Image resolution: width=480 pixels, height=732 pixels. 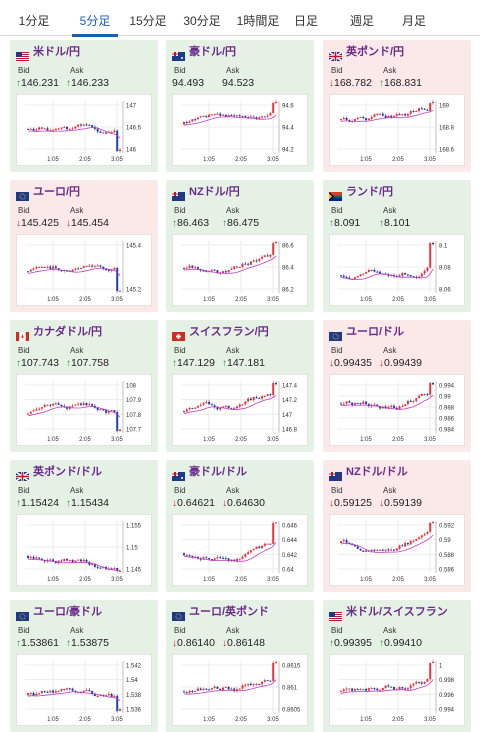 What do you see at coordinates (84, 690) in the screenshot?
I see `mini-chart: 1.542 1.54 1.538 1.536 1:05 2:05 3:05` at bounding box center [84, 690].